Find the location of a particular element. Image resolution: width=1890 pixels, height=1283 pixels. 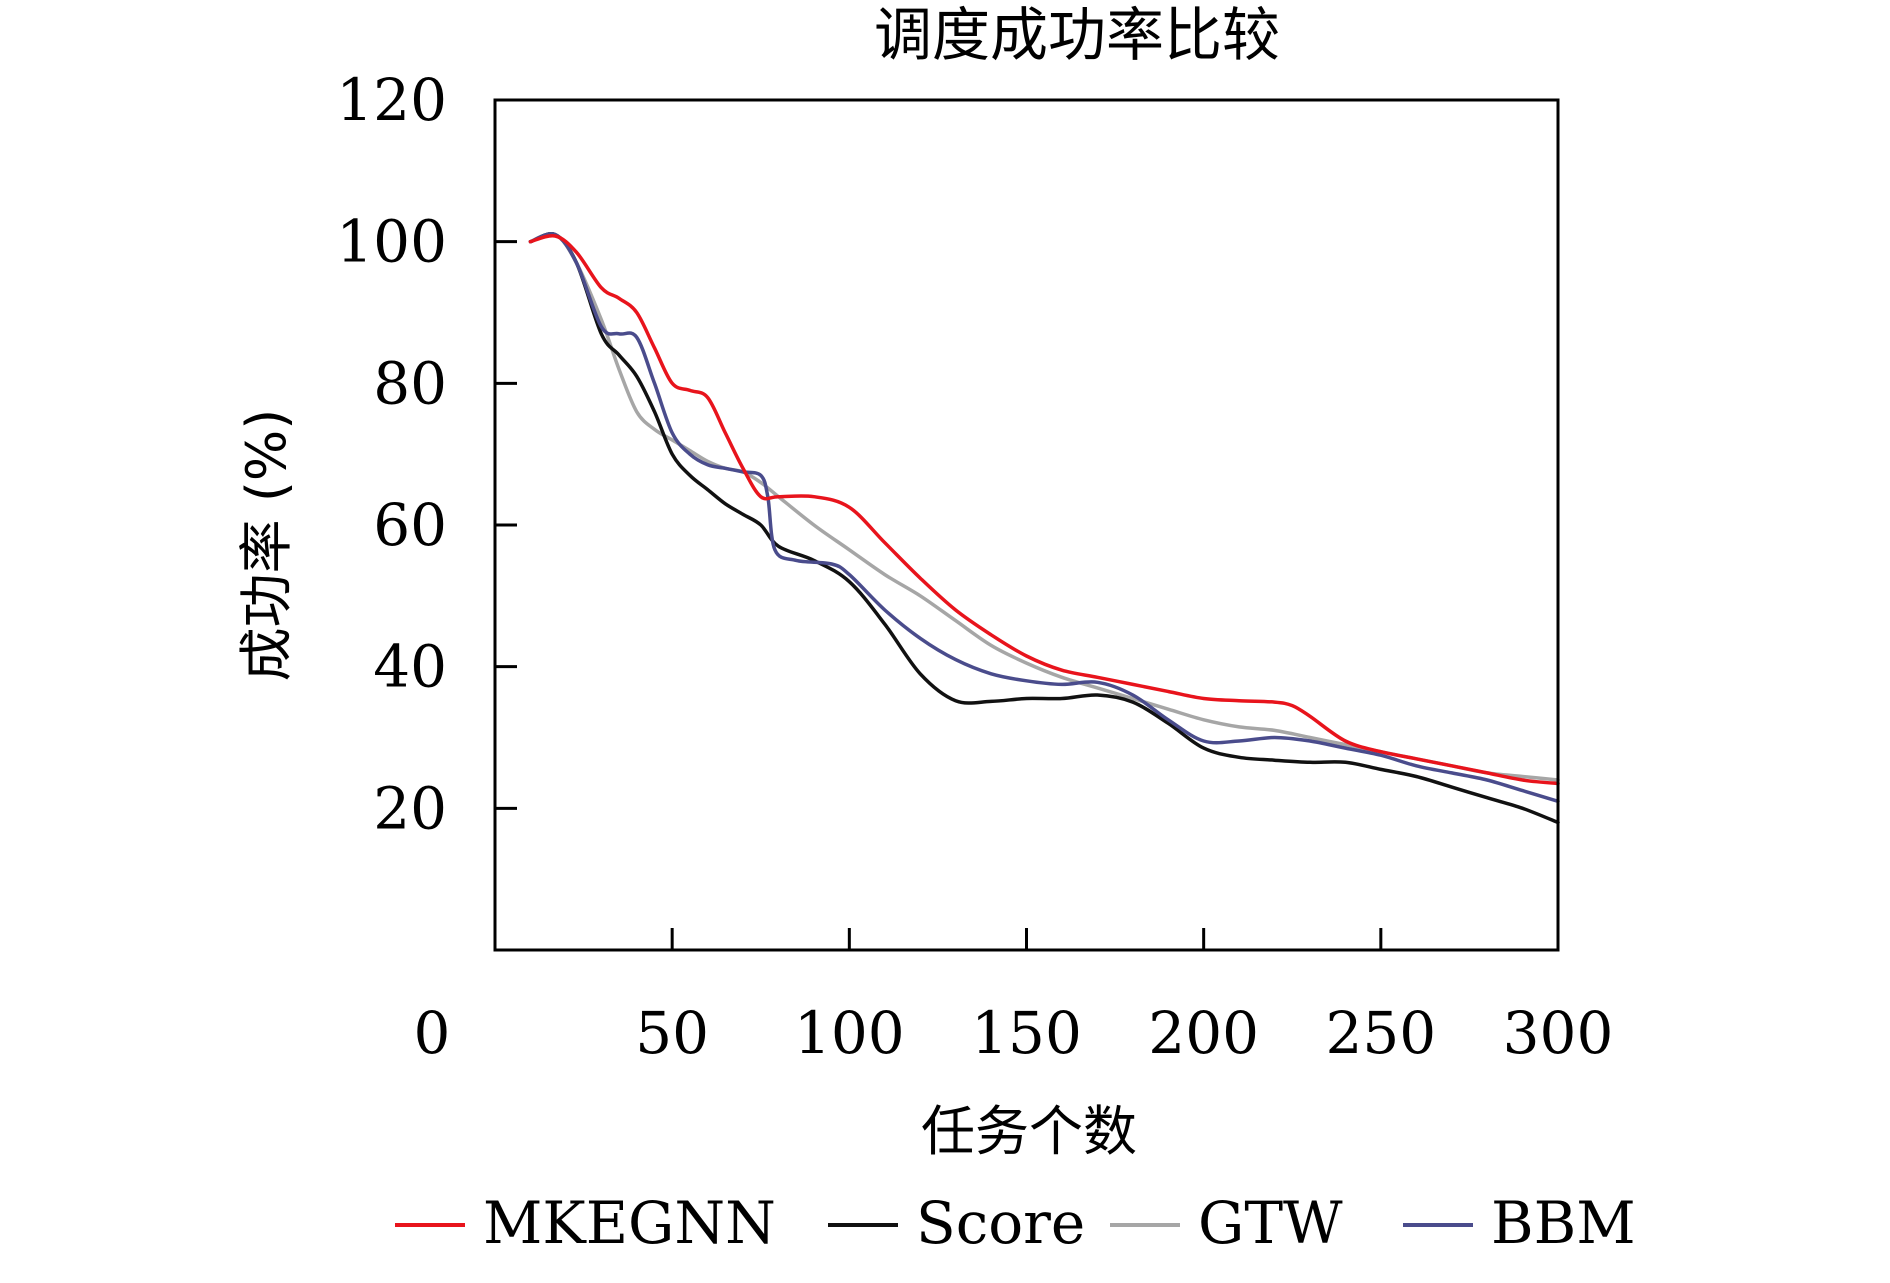

legend: MKEGNN Score GTW BBM is located at coordinates (1015, 1223).